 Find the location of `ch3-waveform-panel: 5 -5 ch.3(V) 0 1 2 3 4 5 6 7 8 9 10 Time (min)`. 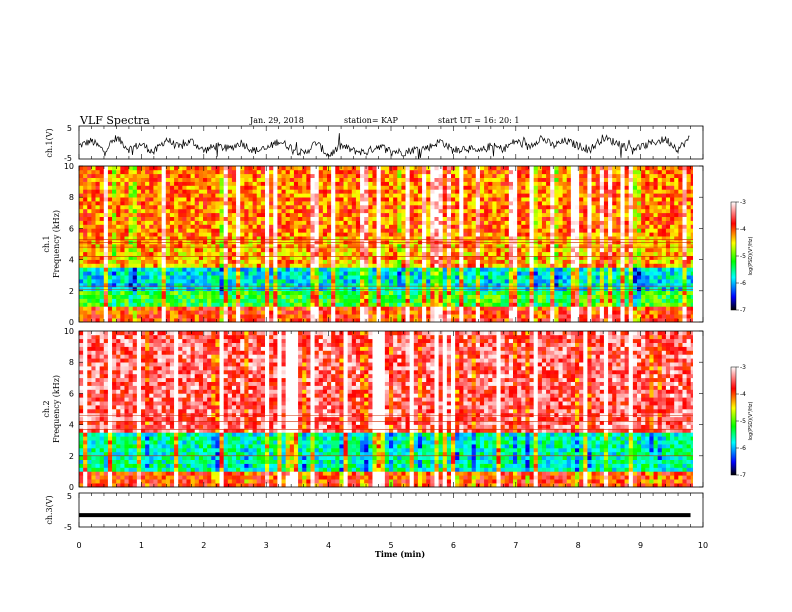

ch3-waveform-panel: 5 -5 ch.3(V) 0 1 2 3 4 5 6 7 8 9 10 Time (min) is located at coordinates (376, 525).